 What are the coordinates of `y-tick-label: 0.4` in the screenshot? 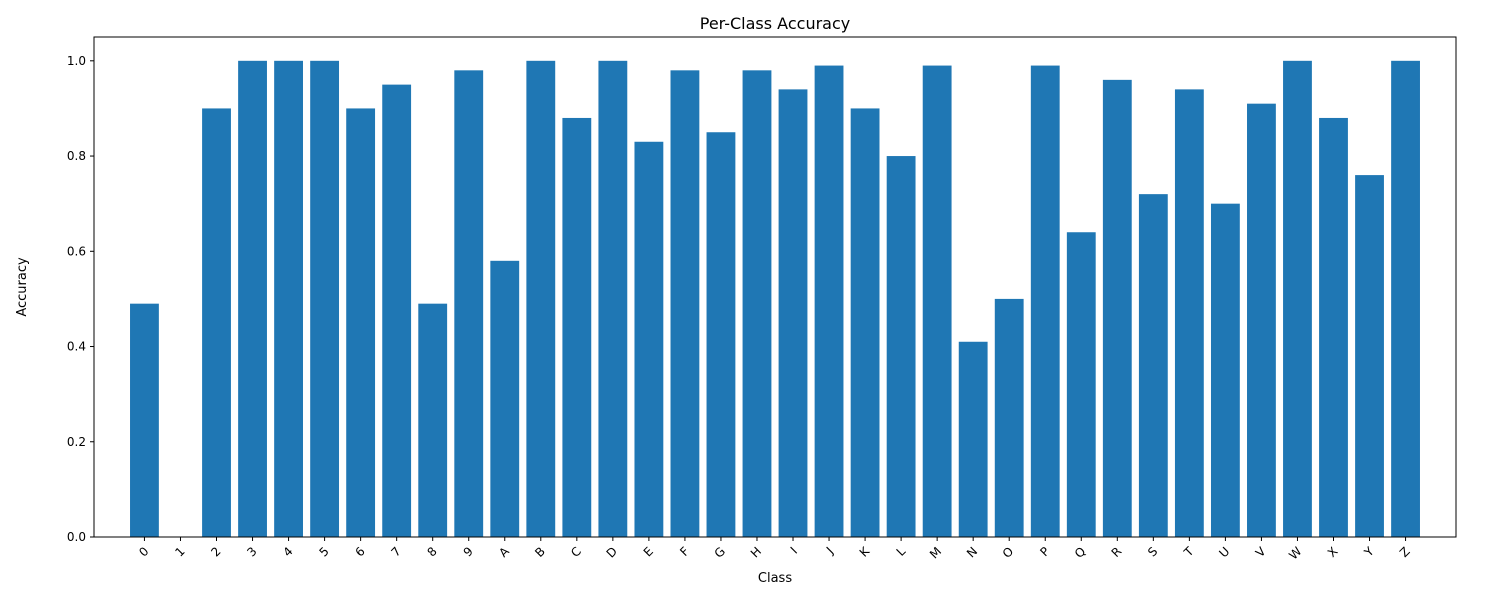 It's located at (76, 347).